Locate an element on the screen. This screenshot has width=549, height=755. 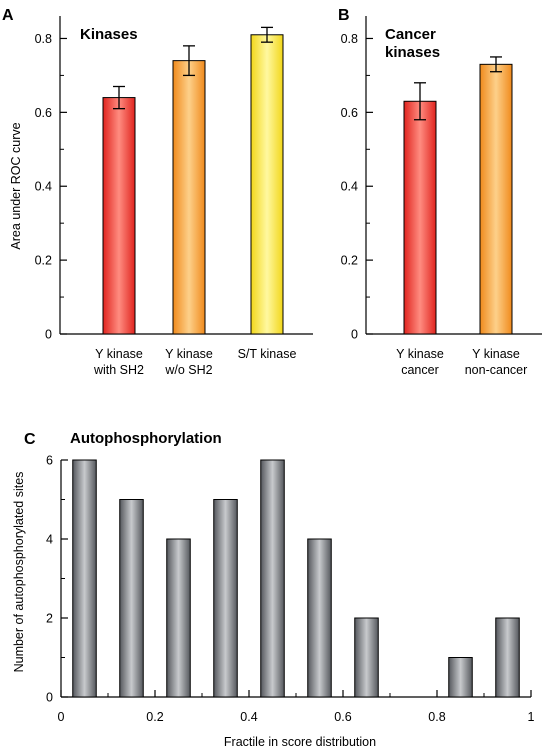
panel-b-y-tick-label: 0 is located at coordinates (354, 335).